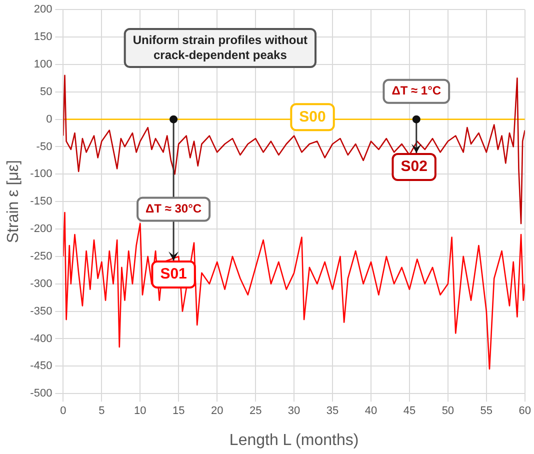 The height and width of the screenshot is (454, 534). What do you see at coordinates (41, 256) in the screenshot?
I see `y-tick-label: -250` at bounding box center [41, 256].